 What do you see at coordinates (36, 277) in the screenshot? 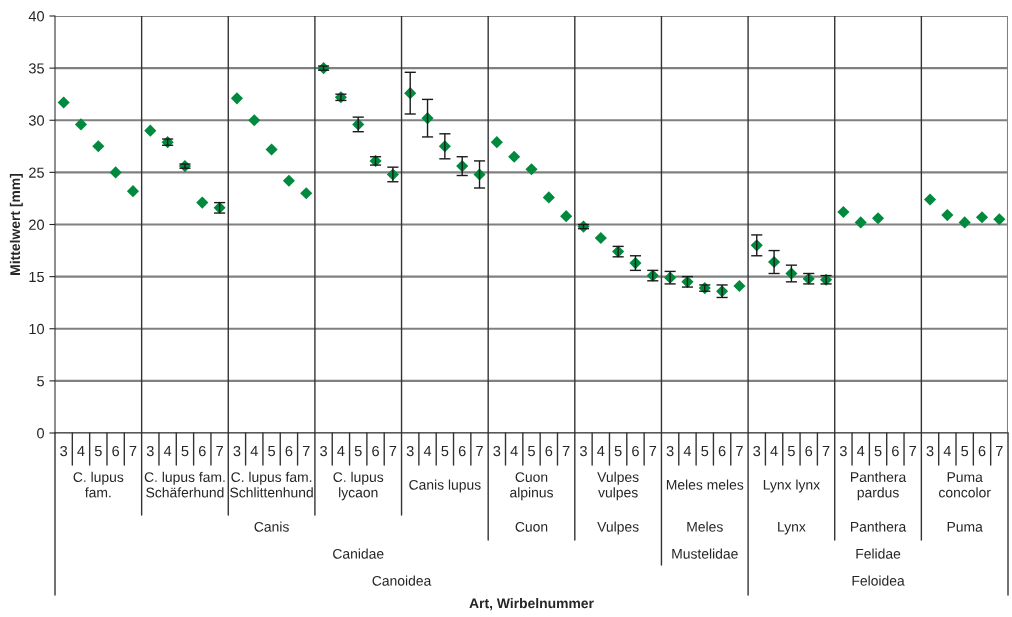
I see `y-tick-label: 15` at bounding box center [36, 277].